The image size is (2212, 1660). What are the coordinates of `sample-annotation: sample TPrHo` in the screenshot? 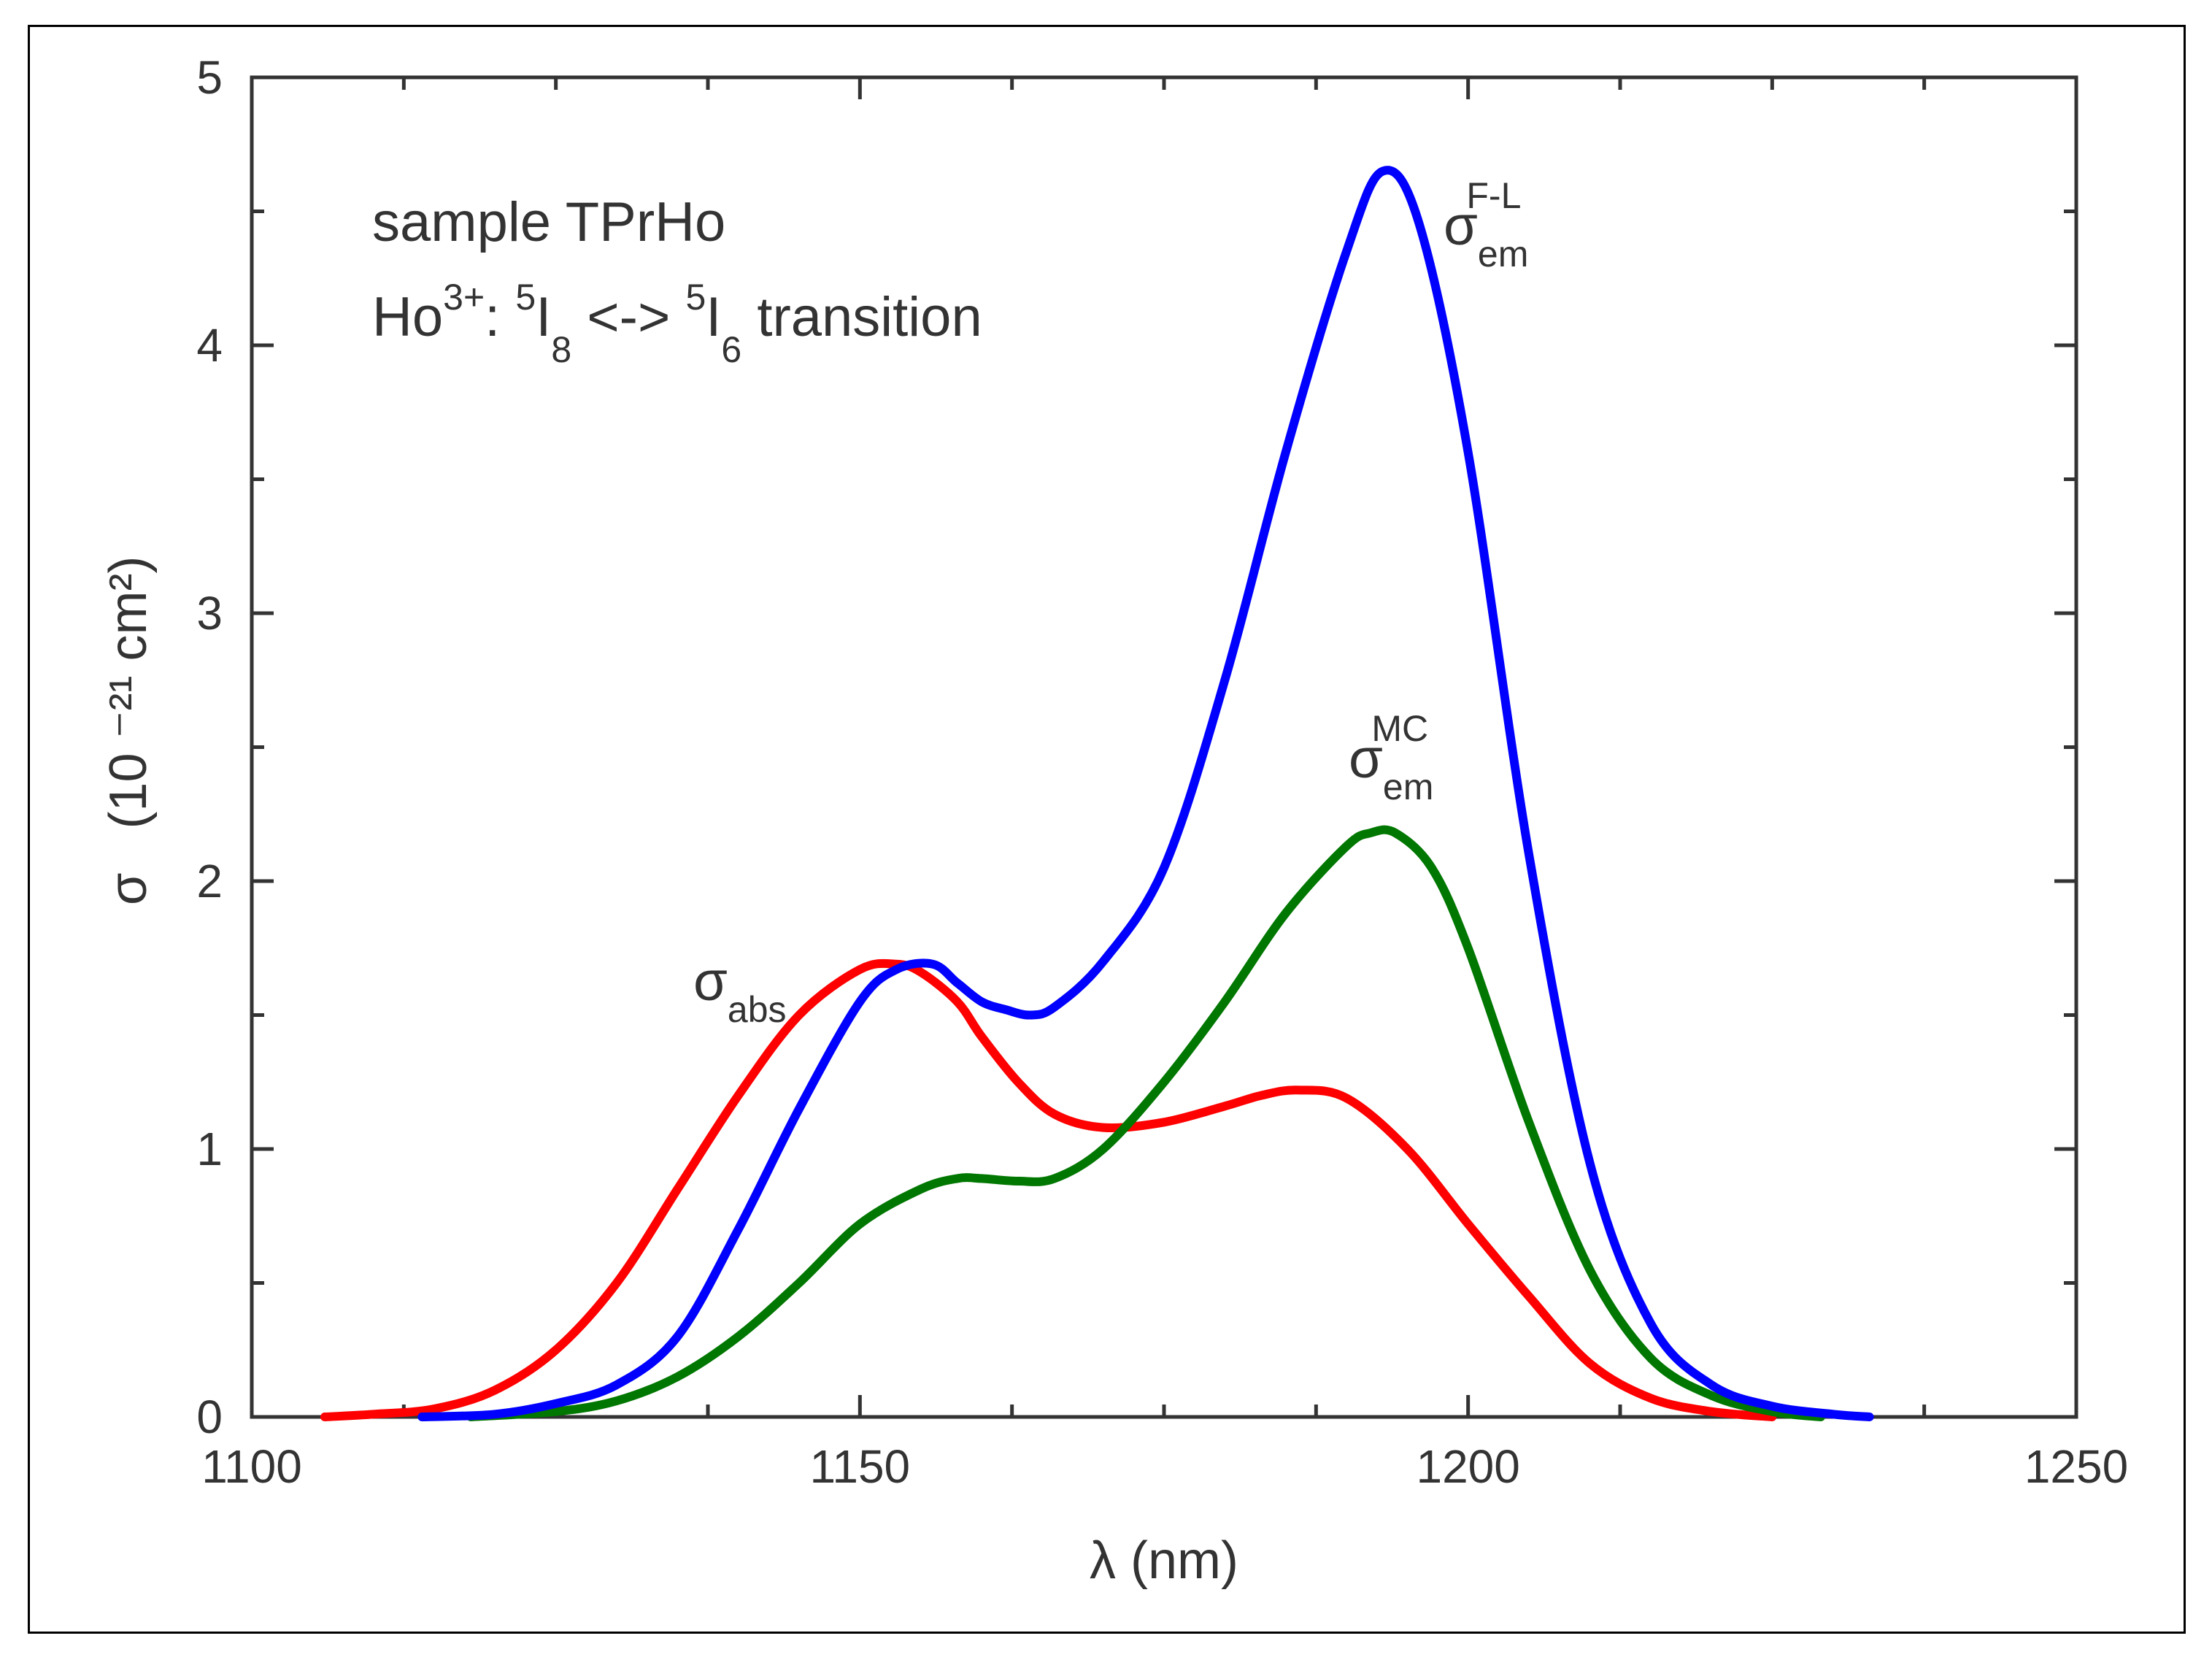 It's located at (548, 222).